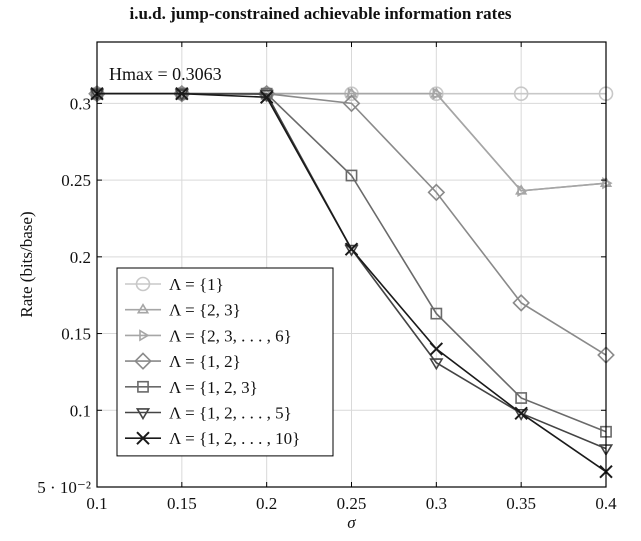  What do you see at coordinates (436, 503) in the screenshot?
I see `x-tick-label: 0.3` at bounding box center [436, 503].